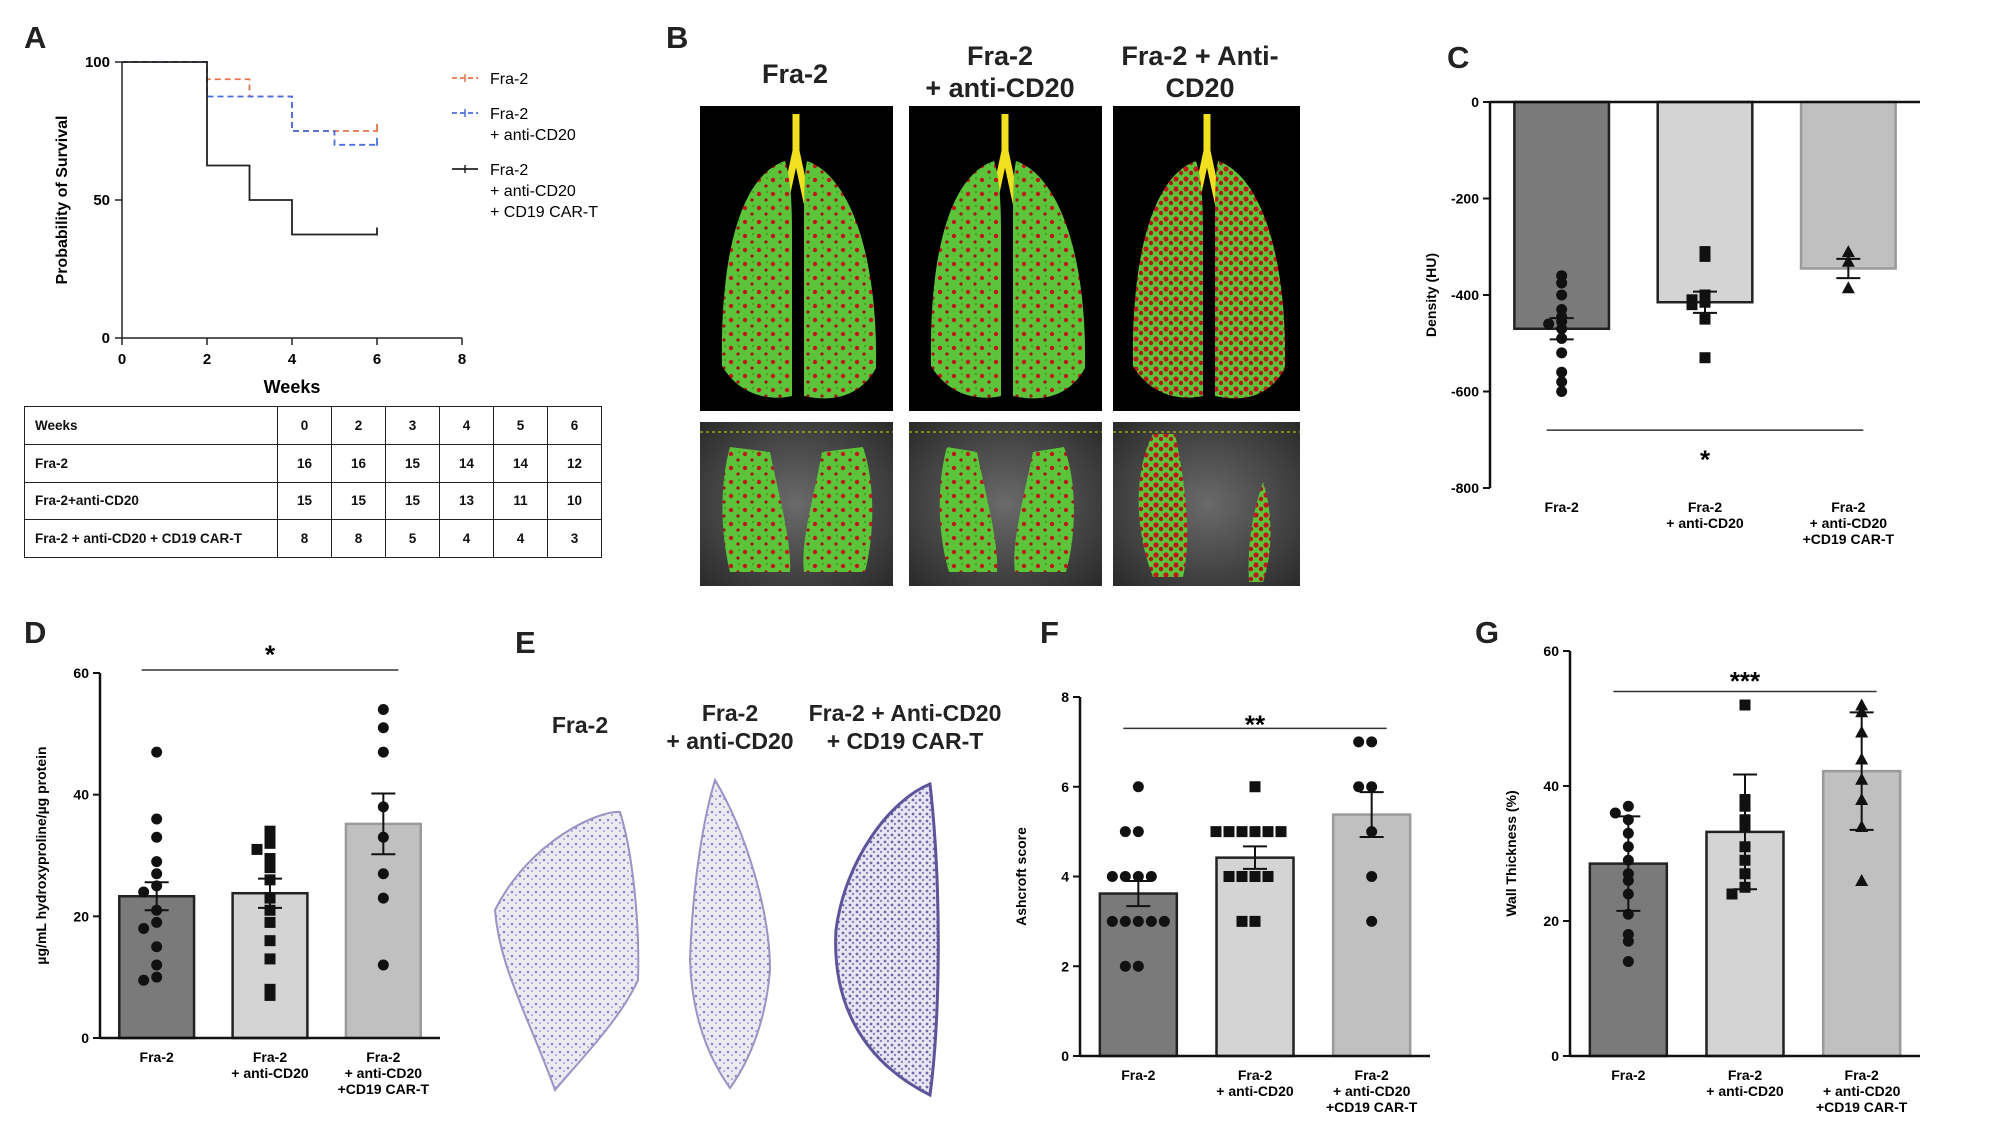 The width and height of the screenshot is (2000, 1125). Describe the element at coordinates (574, 538) in the screenshot. I see `table-cell: 3` at that location.